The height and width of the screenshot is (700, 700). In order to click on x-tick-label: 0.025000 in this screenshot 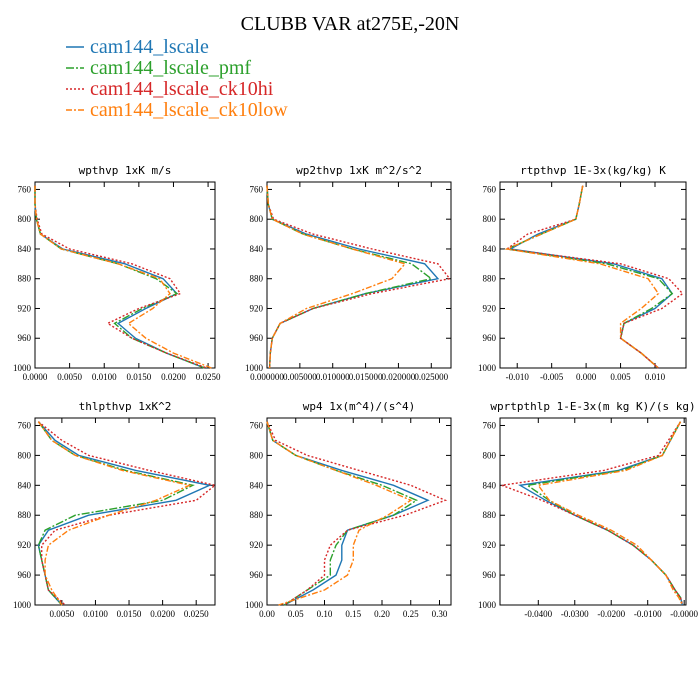, I will do `click(431, 377)`.